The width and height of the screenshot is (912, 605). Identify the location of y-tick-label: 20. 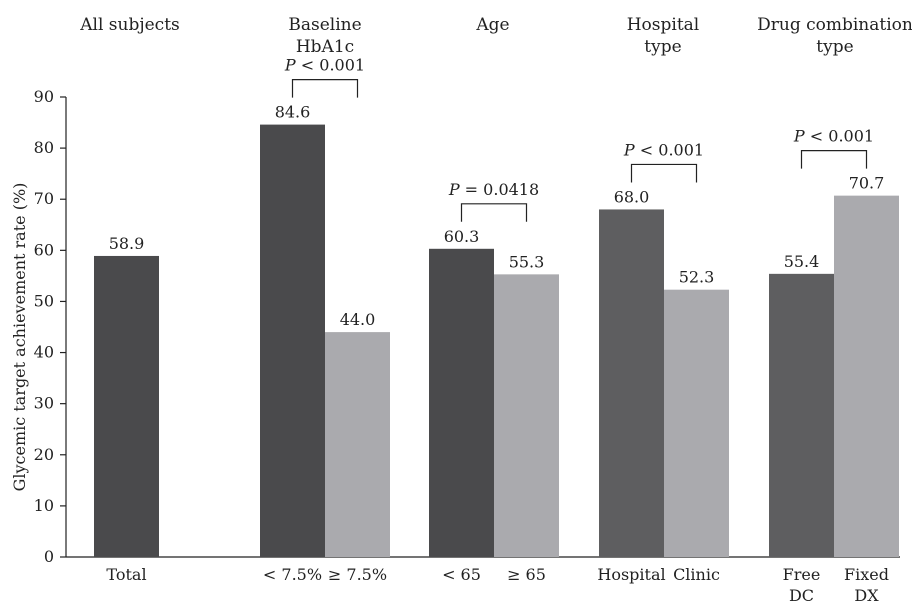
(44, 454).